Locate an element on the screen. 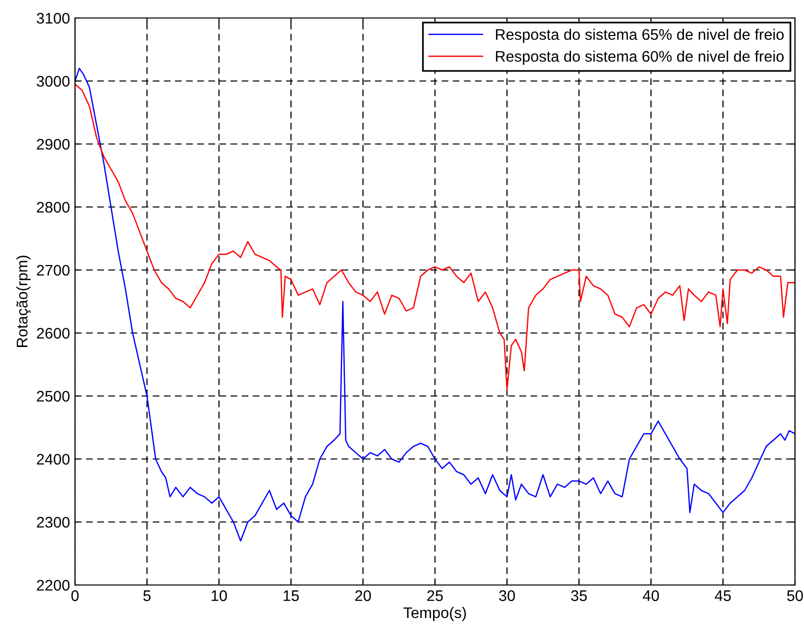  legend-label: Resposta do sistema 60% de nivel de freio is located at coordinates (640, 57).